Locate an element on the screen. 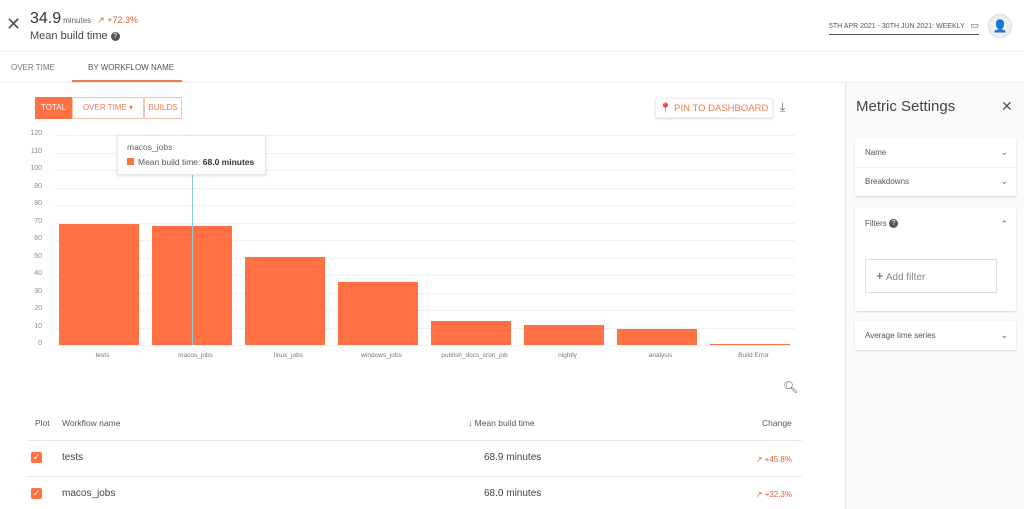  section-breakdowns: Breakdowns is located at coordinates (887, 181).